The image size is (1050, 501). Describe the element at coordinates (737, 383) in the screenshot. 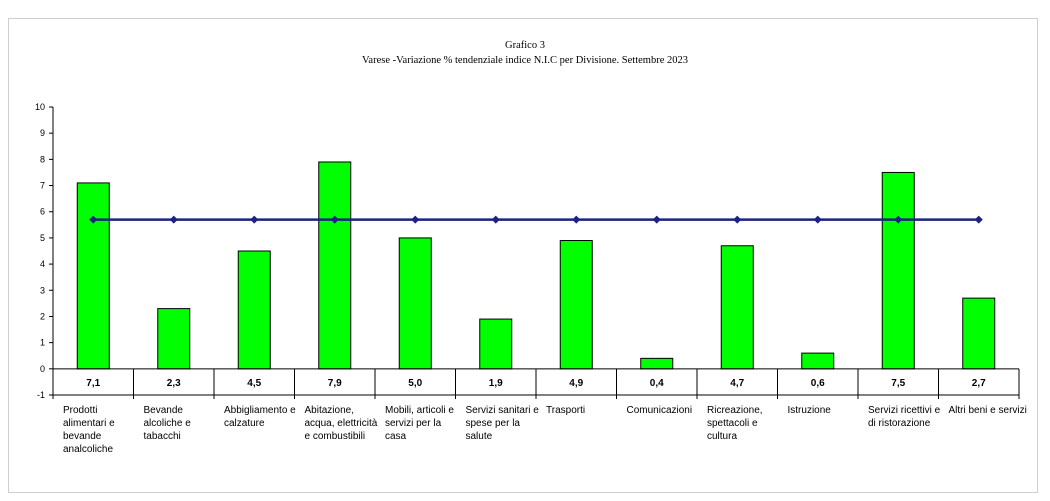

I see `value-label: 4,7` at that location.